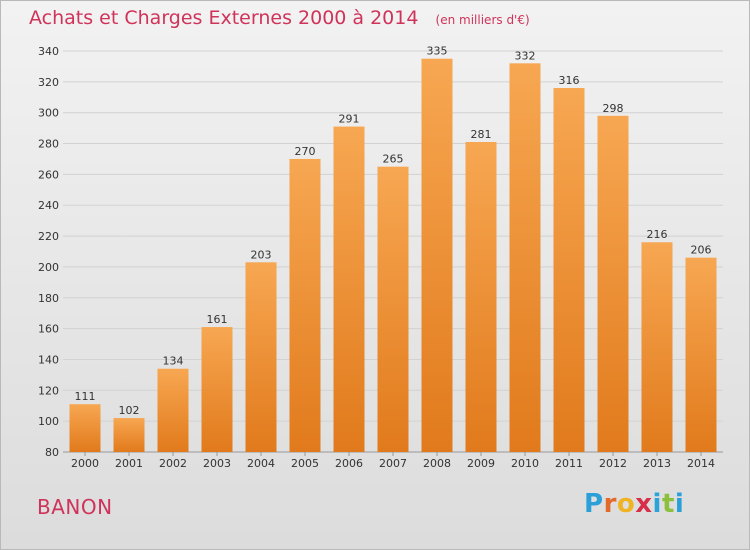 The width and height of the screenshot is (750, 550). What do you see at coordinates (48, 267) in the screenshot?
I see `y-tick-label: 200` at bounding box center [48, 267].